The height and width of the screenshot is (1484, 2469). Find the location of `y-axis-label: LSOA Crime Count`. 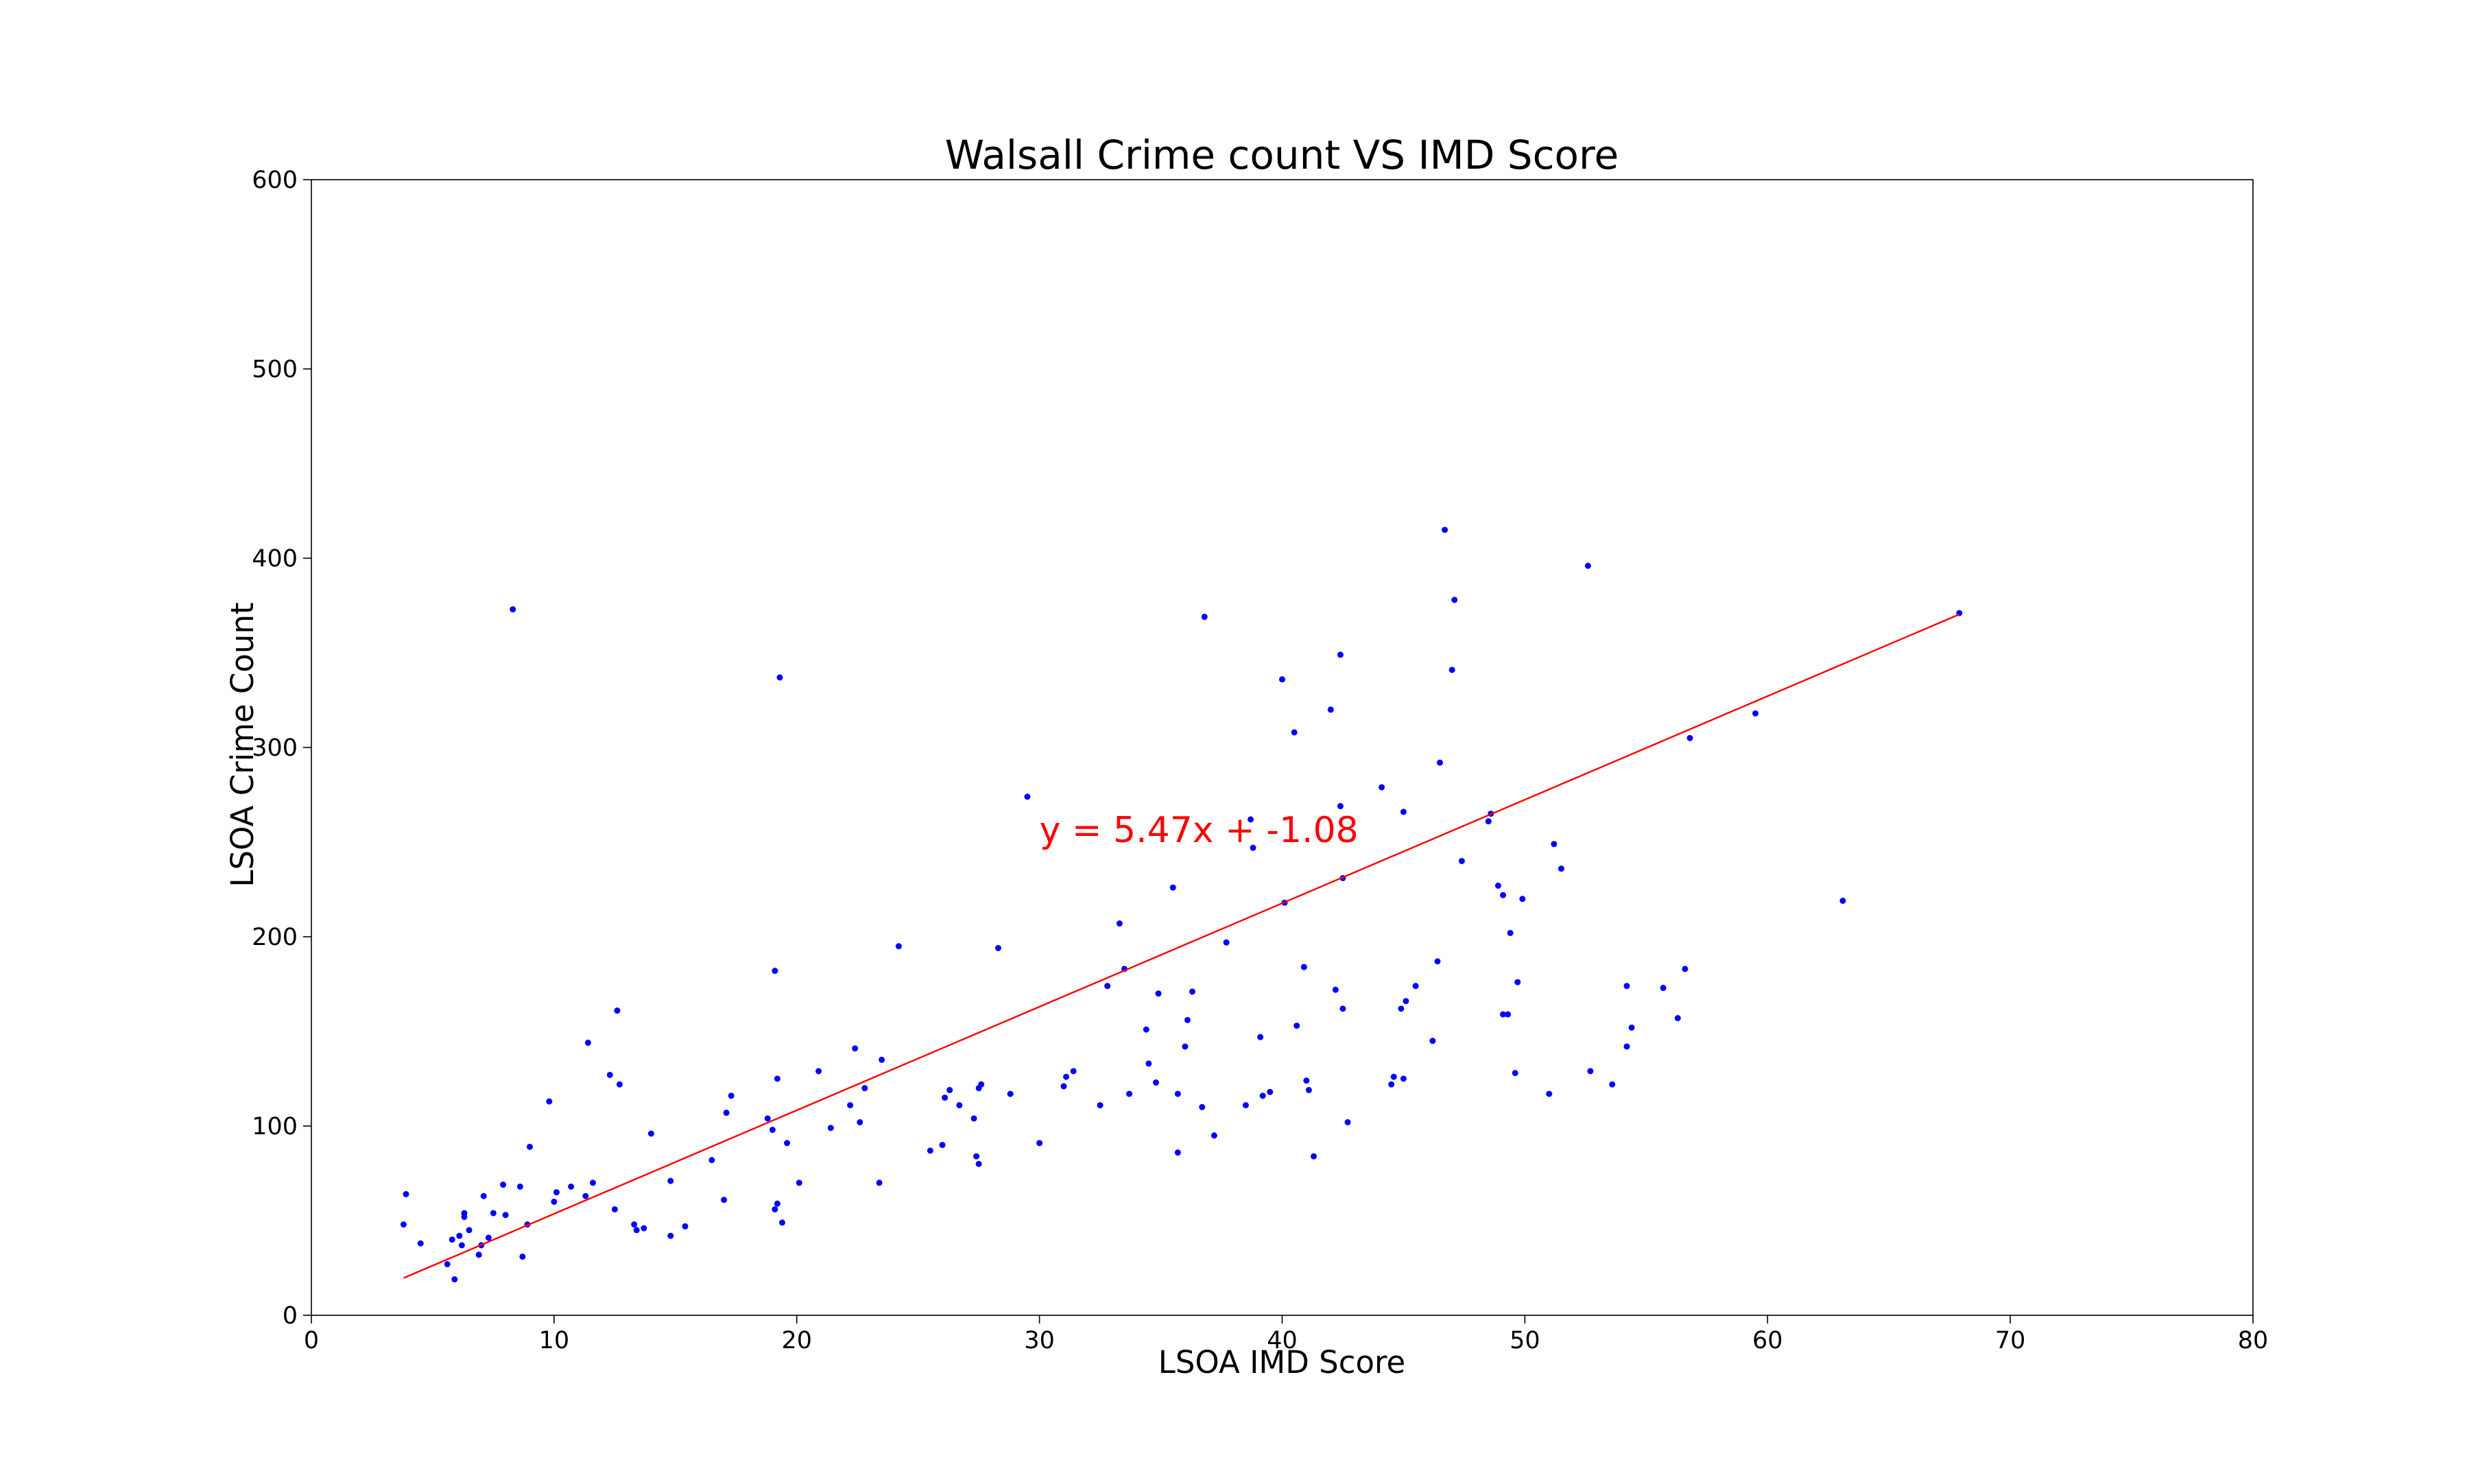

y-axis-label: LSOA Crime Count is located at coordinates (242, 744).